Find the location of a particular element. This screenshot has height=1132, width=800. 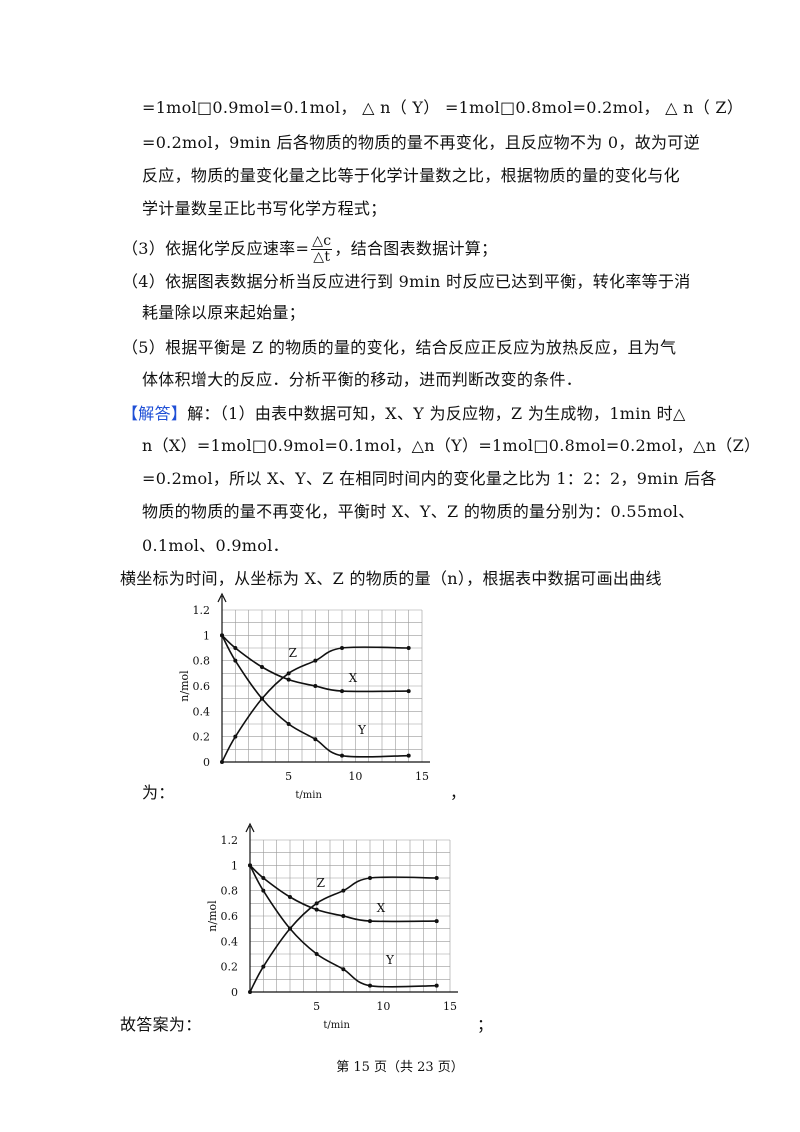

paragraph-line-rate-formula: （3）依据化学反应速率= △c △t ，结合图表数据计算； is located at coordinates (309, 249).